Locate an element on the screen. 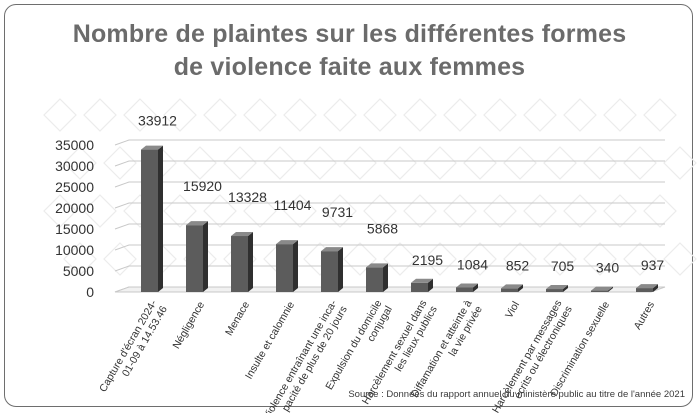 The height and width of the screenshot is (413, 699). data-label: 1084 is located at coordinates (472, 264).